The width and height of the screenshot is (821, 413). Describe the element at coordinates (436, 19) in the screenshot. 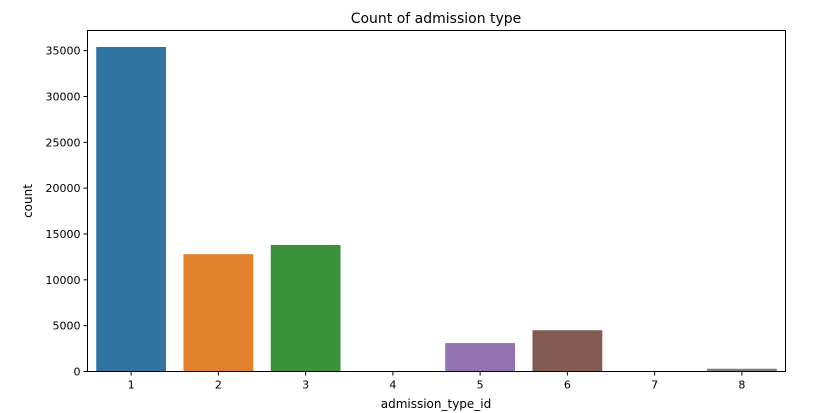

I see `chart-title: Count of admission type` at that location.